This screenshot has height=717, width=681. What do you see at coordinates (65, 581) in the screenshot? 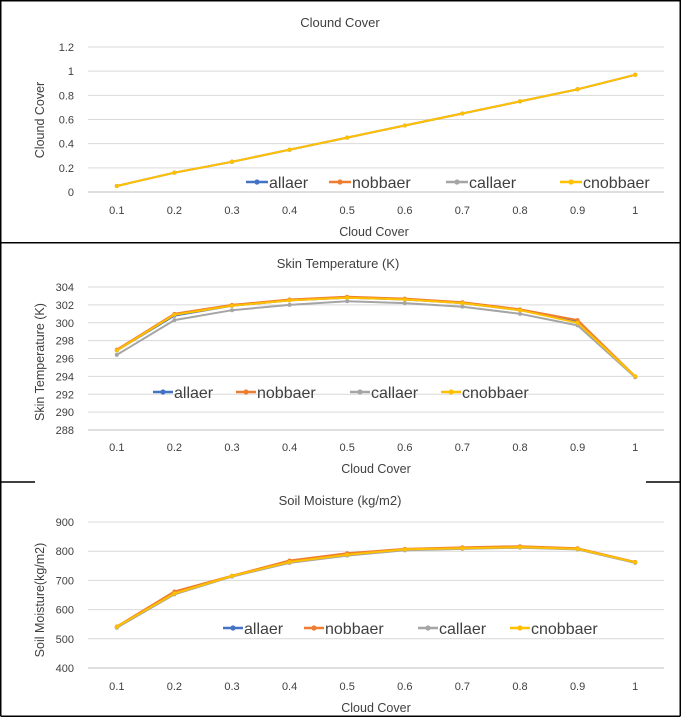
I see `y-tick-label: 700` at bounding box center [65, 581].